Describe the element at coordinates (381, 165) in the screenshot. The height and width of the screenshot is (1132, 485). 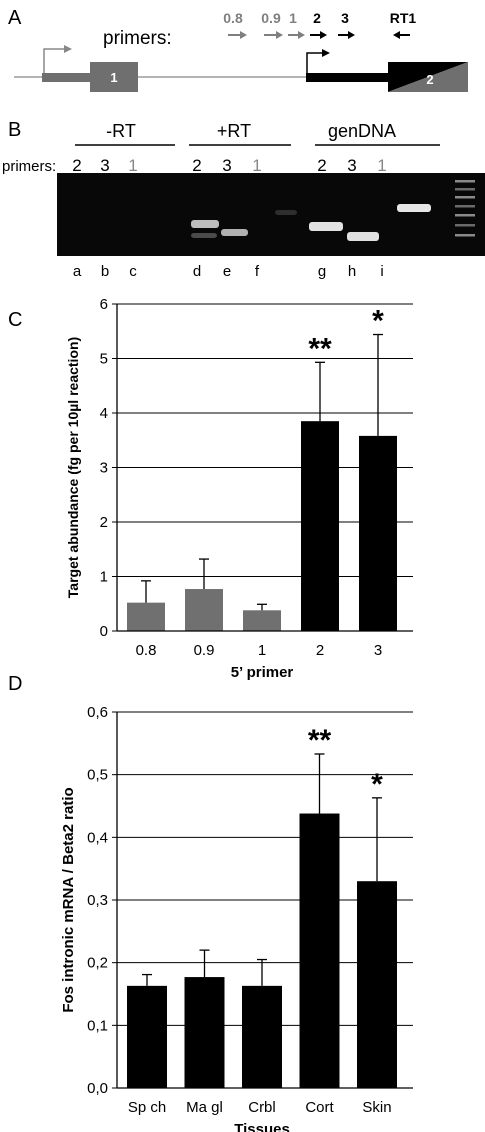
I see `lane-primer-9: 1` at that location.